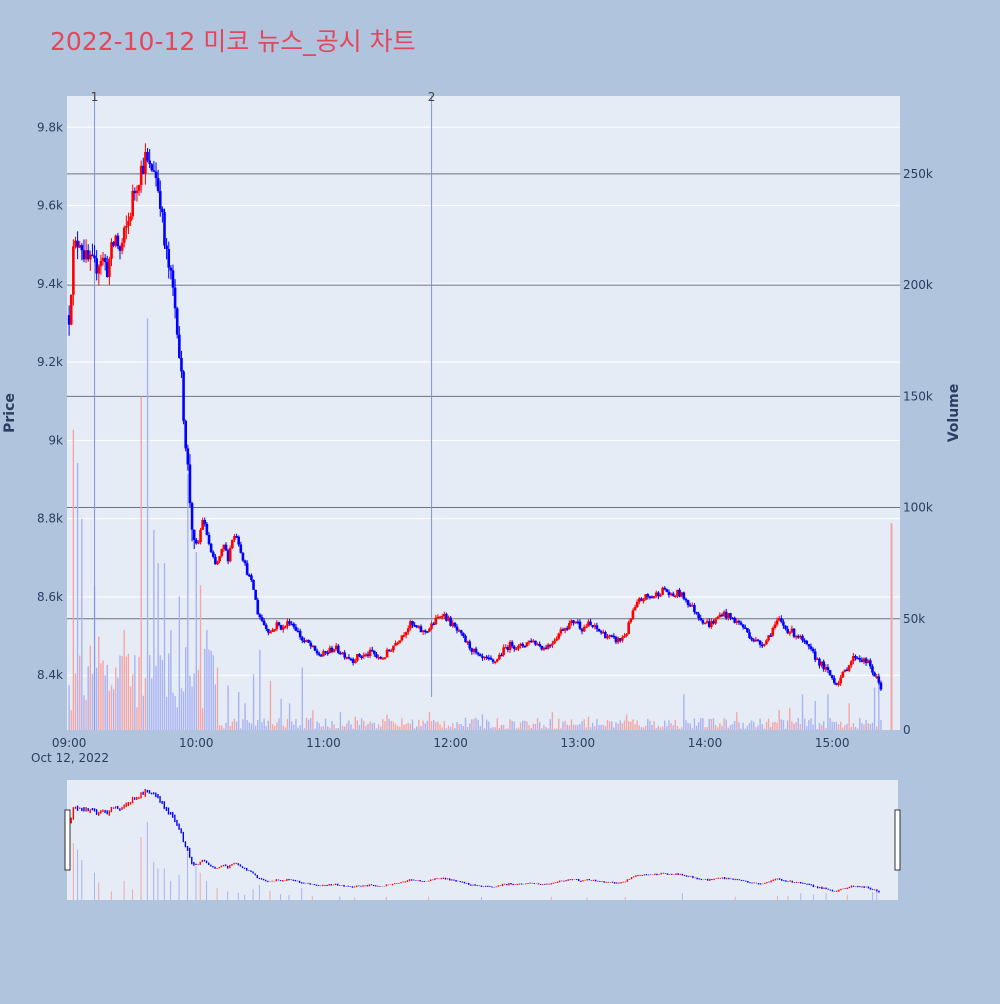 The width and height of the screenshot is (1000, 1004). Describe the element at coordinates (897, 840) in the screenshot. I see `range-slider-right-handle` at that location.